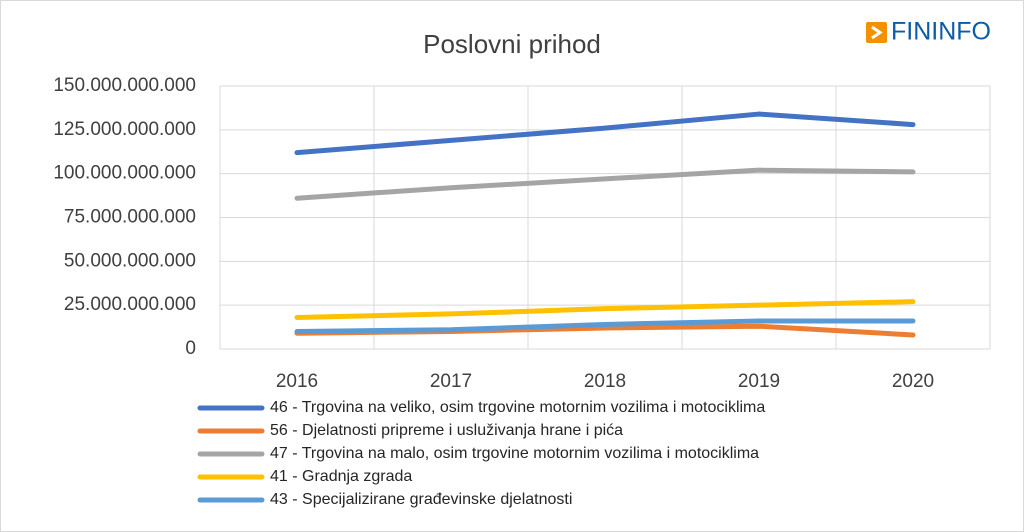  Describe the element at coordinates (130, 217) in the screenshot. I see `y-tick-label: 75.000.000.000` at that location.